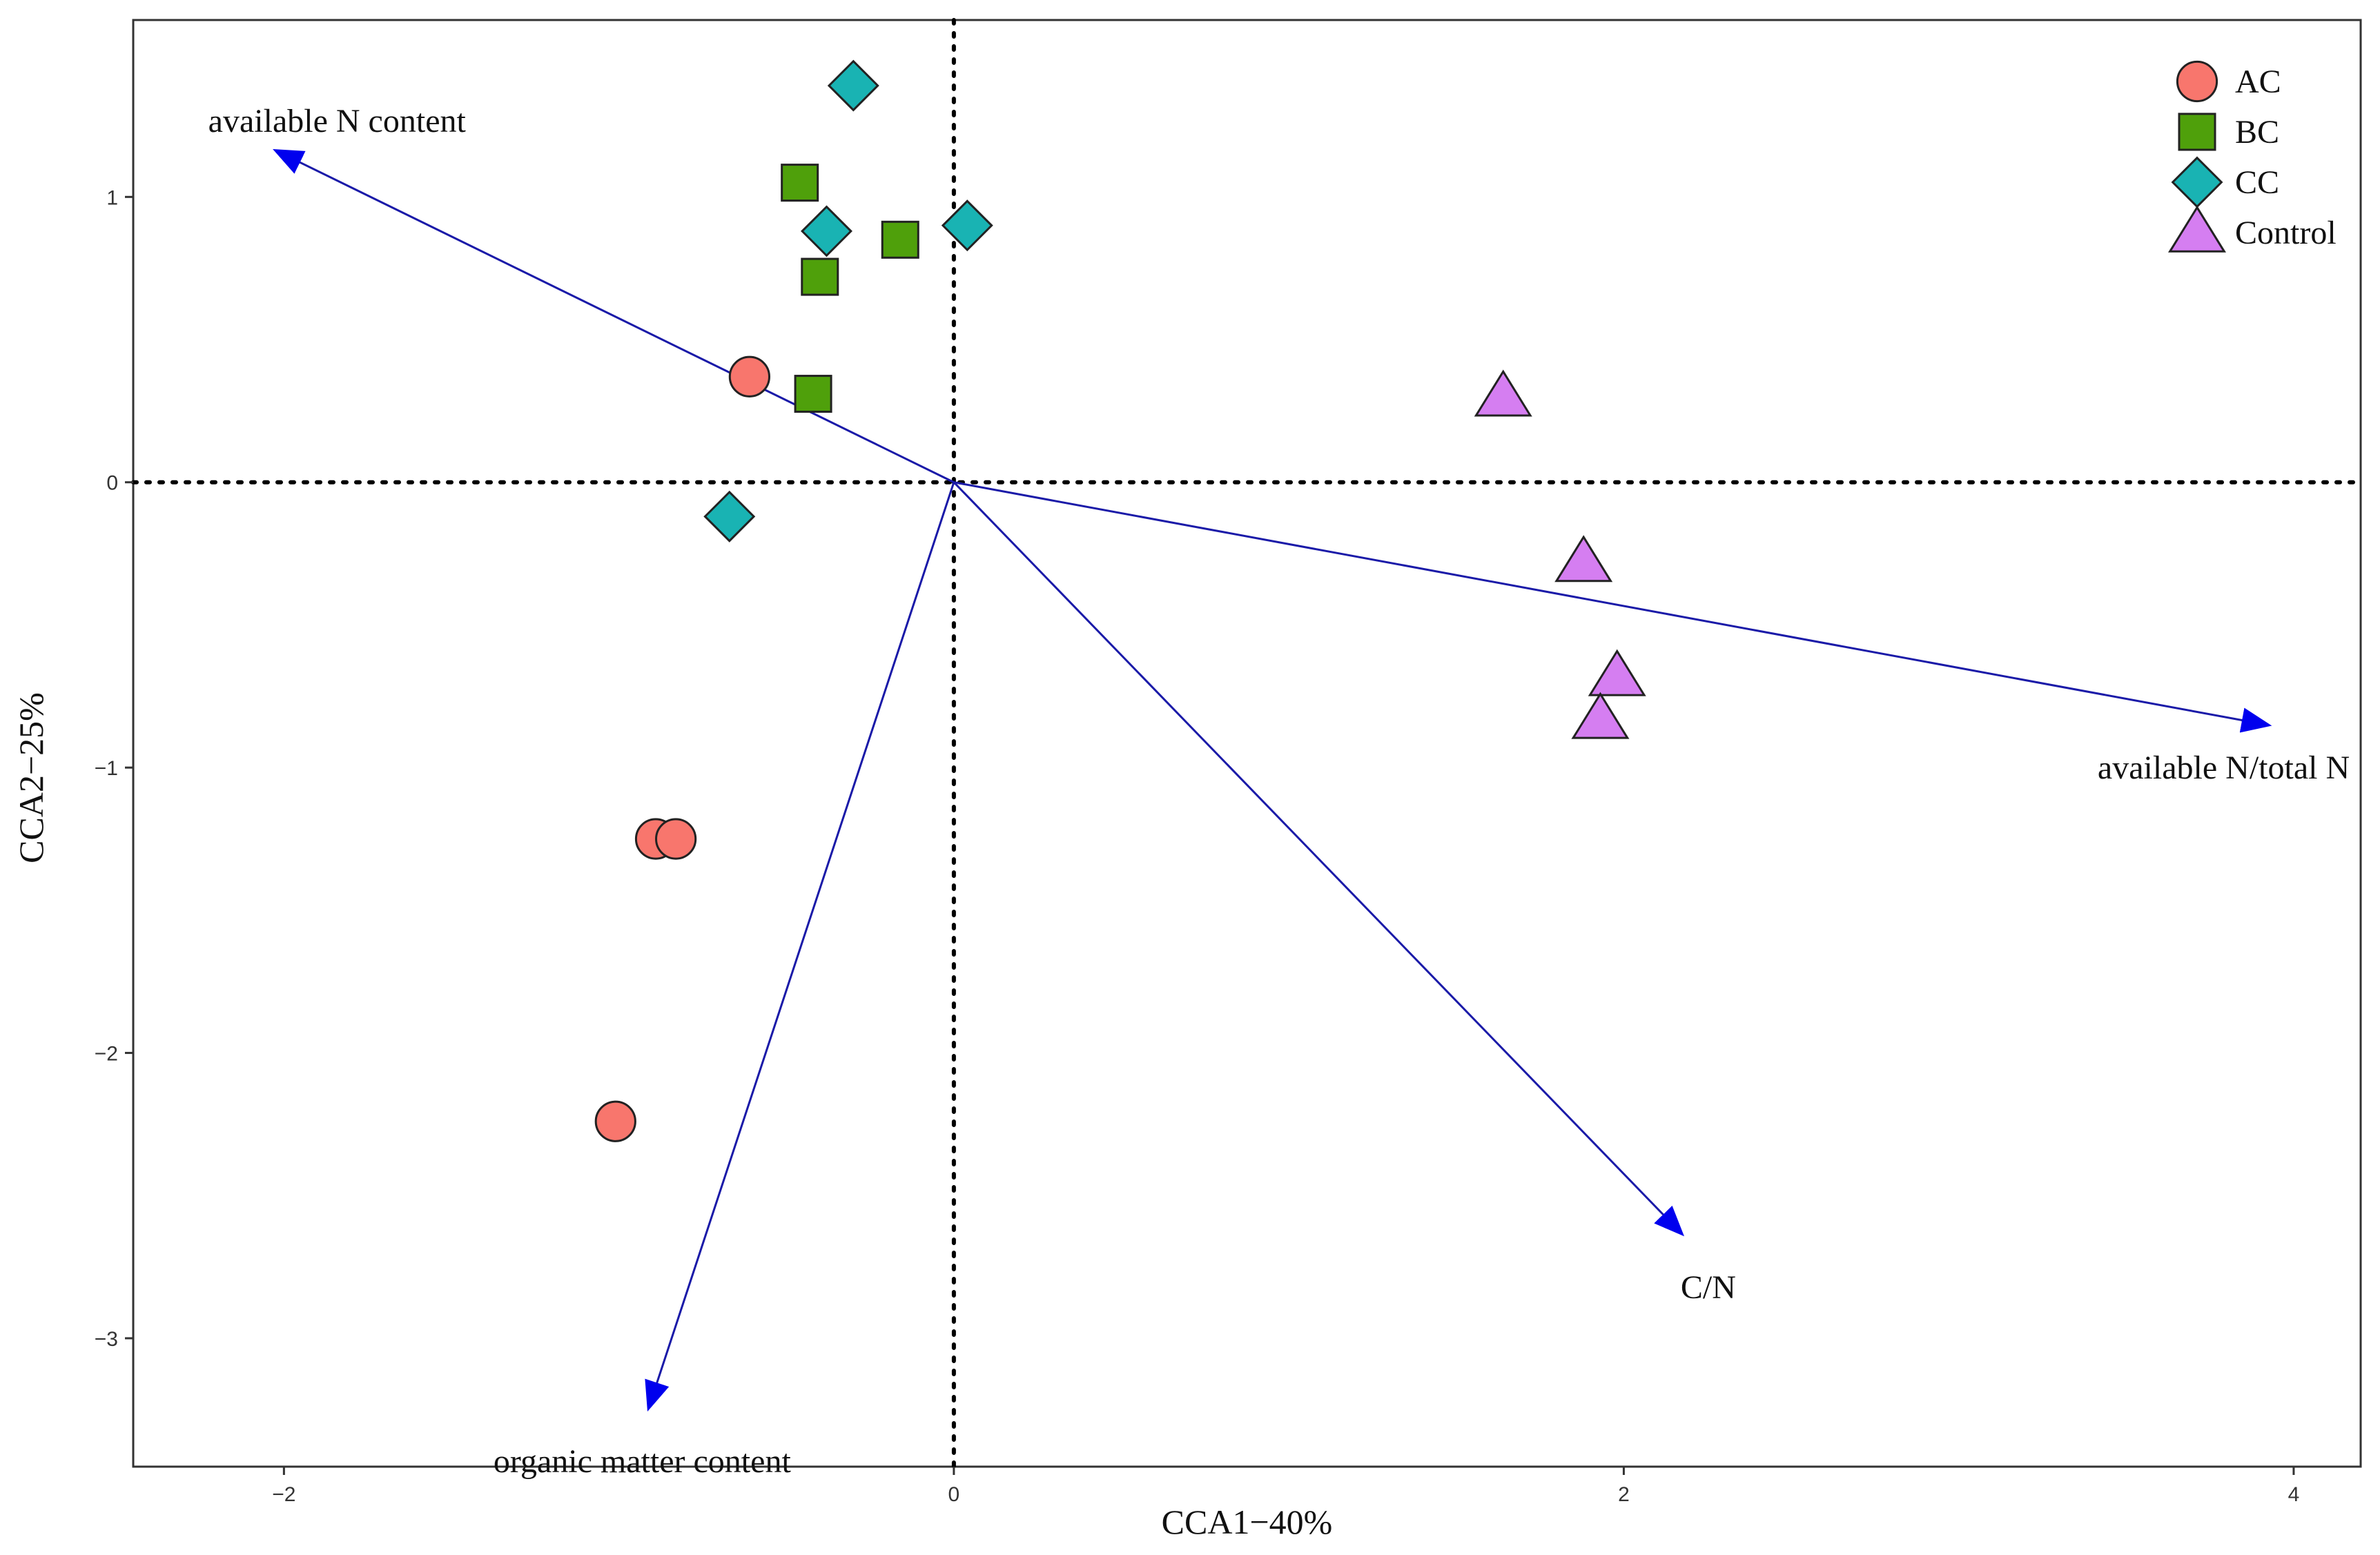  I want to click on legend-key-bc, so click(2197, 132).